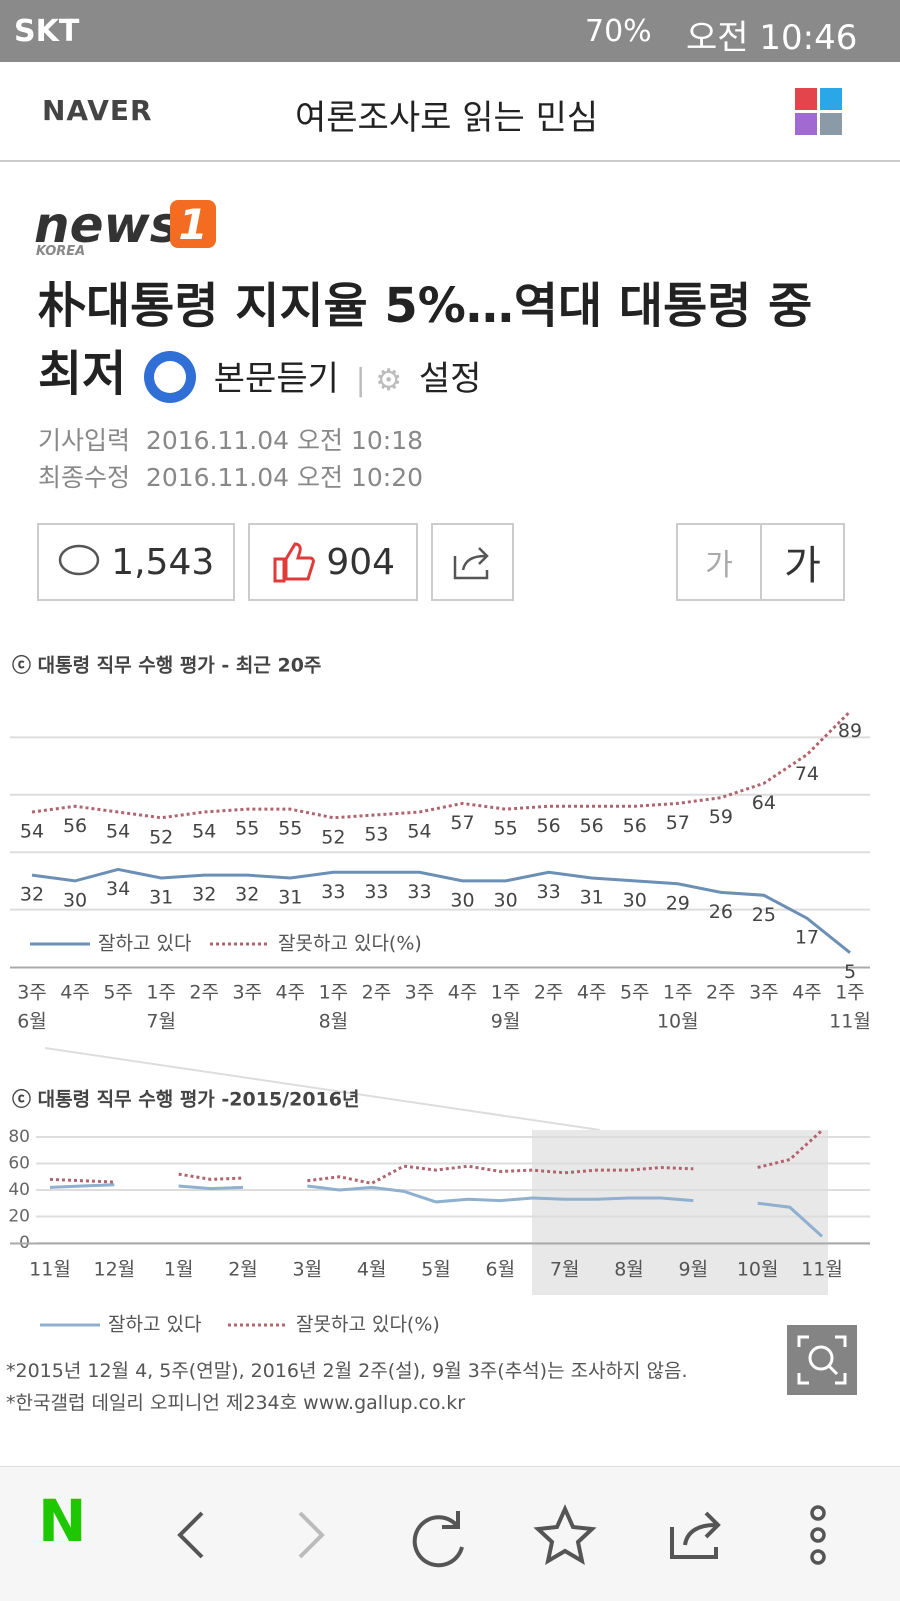 This screenshot has width=900, height=1601. I want to click on zoom-button, so click(822, 1360).